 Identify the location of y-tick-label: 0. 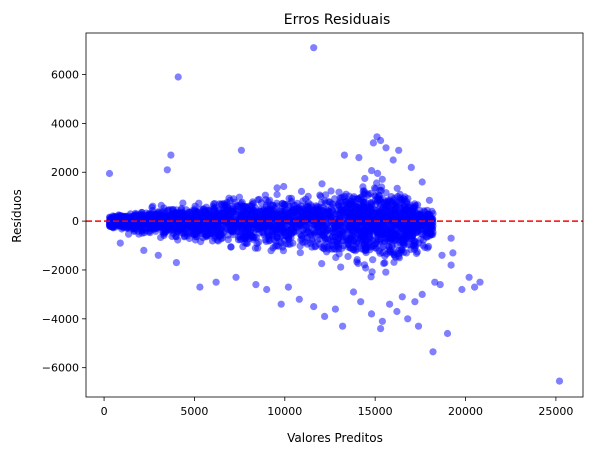
(75, 221).